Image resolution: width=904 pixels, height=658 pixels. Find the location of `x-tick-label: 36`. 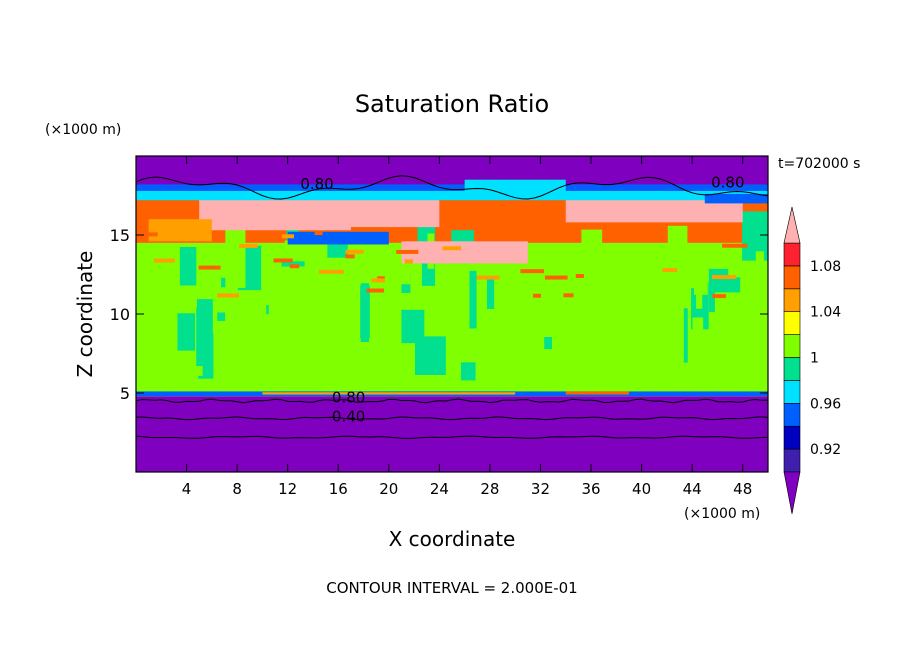

x-tick-label: 36 is located at coordinates (590, 489).